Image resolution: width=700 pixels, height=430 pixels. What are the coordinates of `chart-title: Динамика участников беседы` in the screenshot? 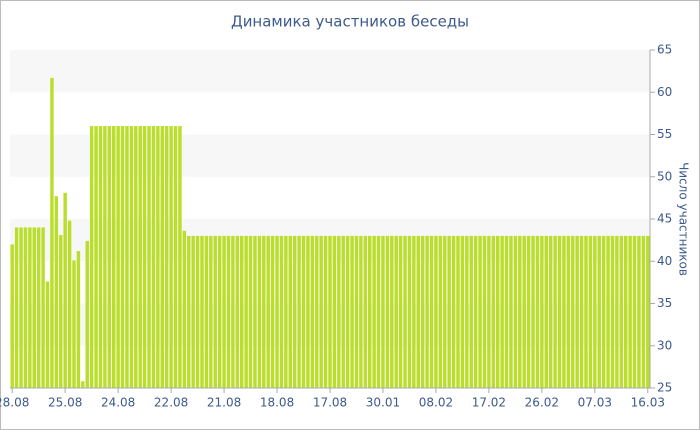 It's located at (350, 22).